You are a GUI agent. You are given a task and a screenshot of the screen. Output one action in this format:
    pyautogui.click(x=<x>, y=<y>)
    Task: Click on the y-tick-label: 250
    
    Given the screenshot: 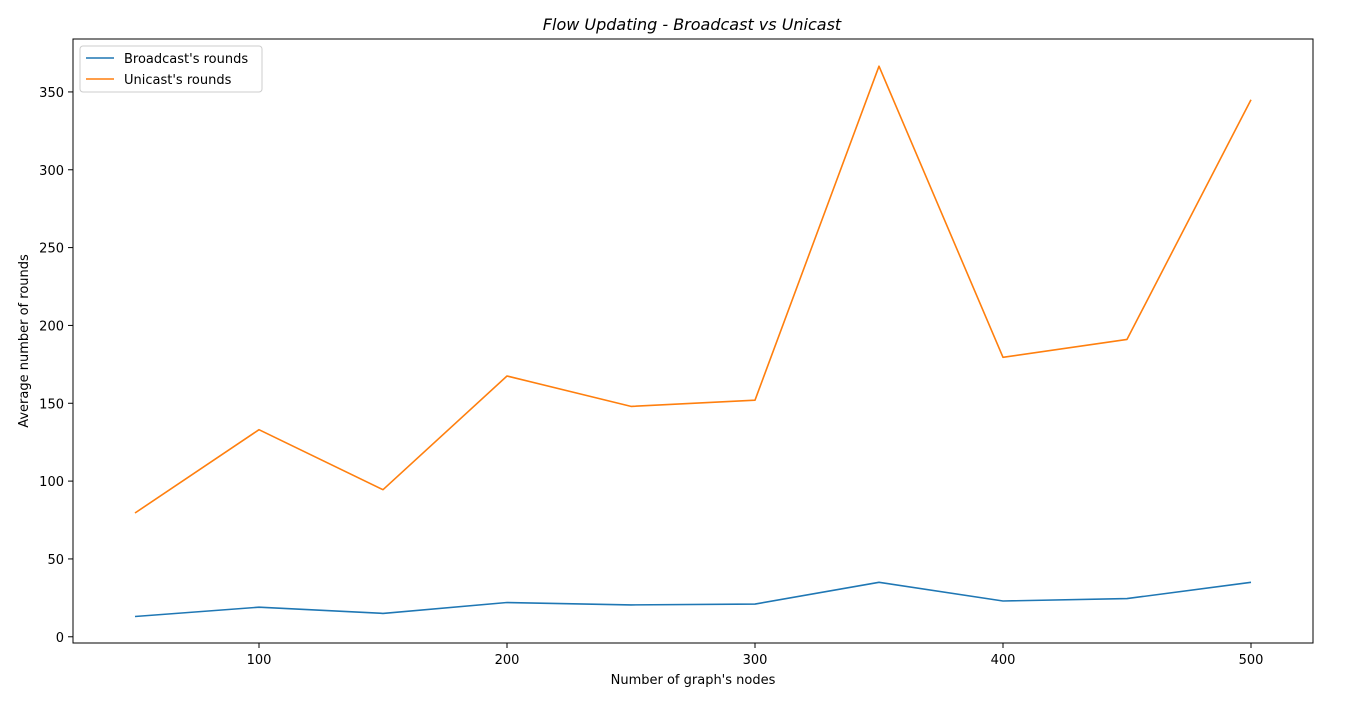 What is the action you would take?
    pyautogui.click(x=51, y=249)
    